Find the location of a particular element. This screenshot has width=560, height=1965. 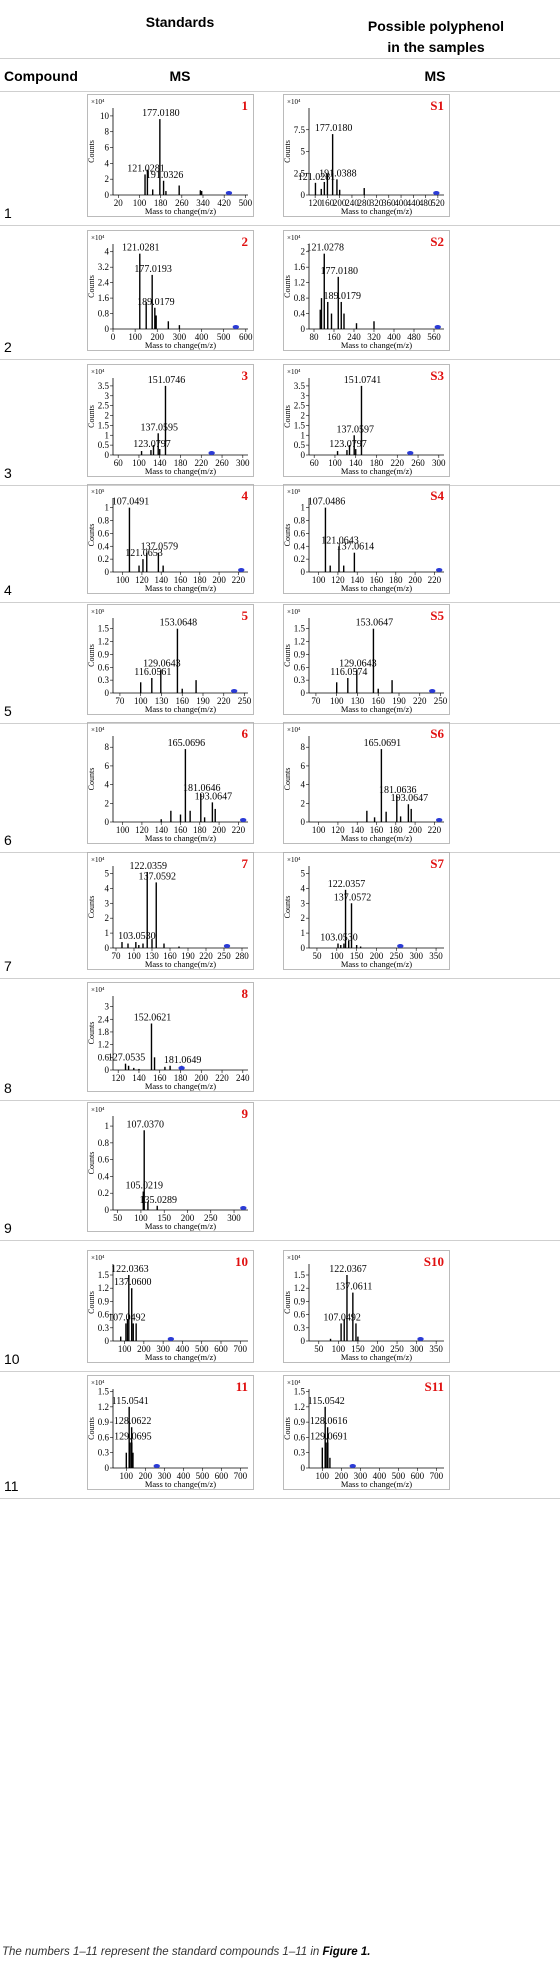

compound-id-label: S2 is located at coordinates (437, 241).